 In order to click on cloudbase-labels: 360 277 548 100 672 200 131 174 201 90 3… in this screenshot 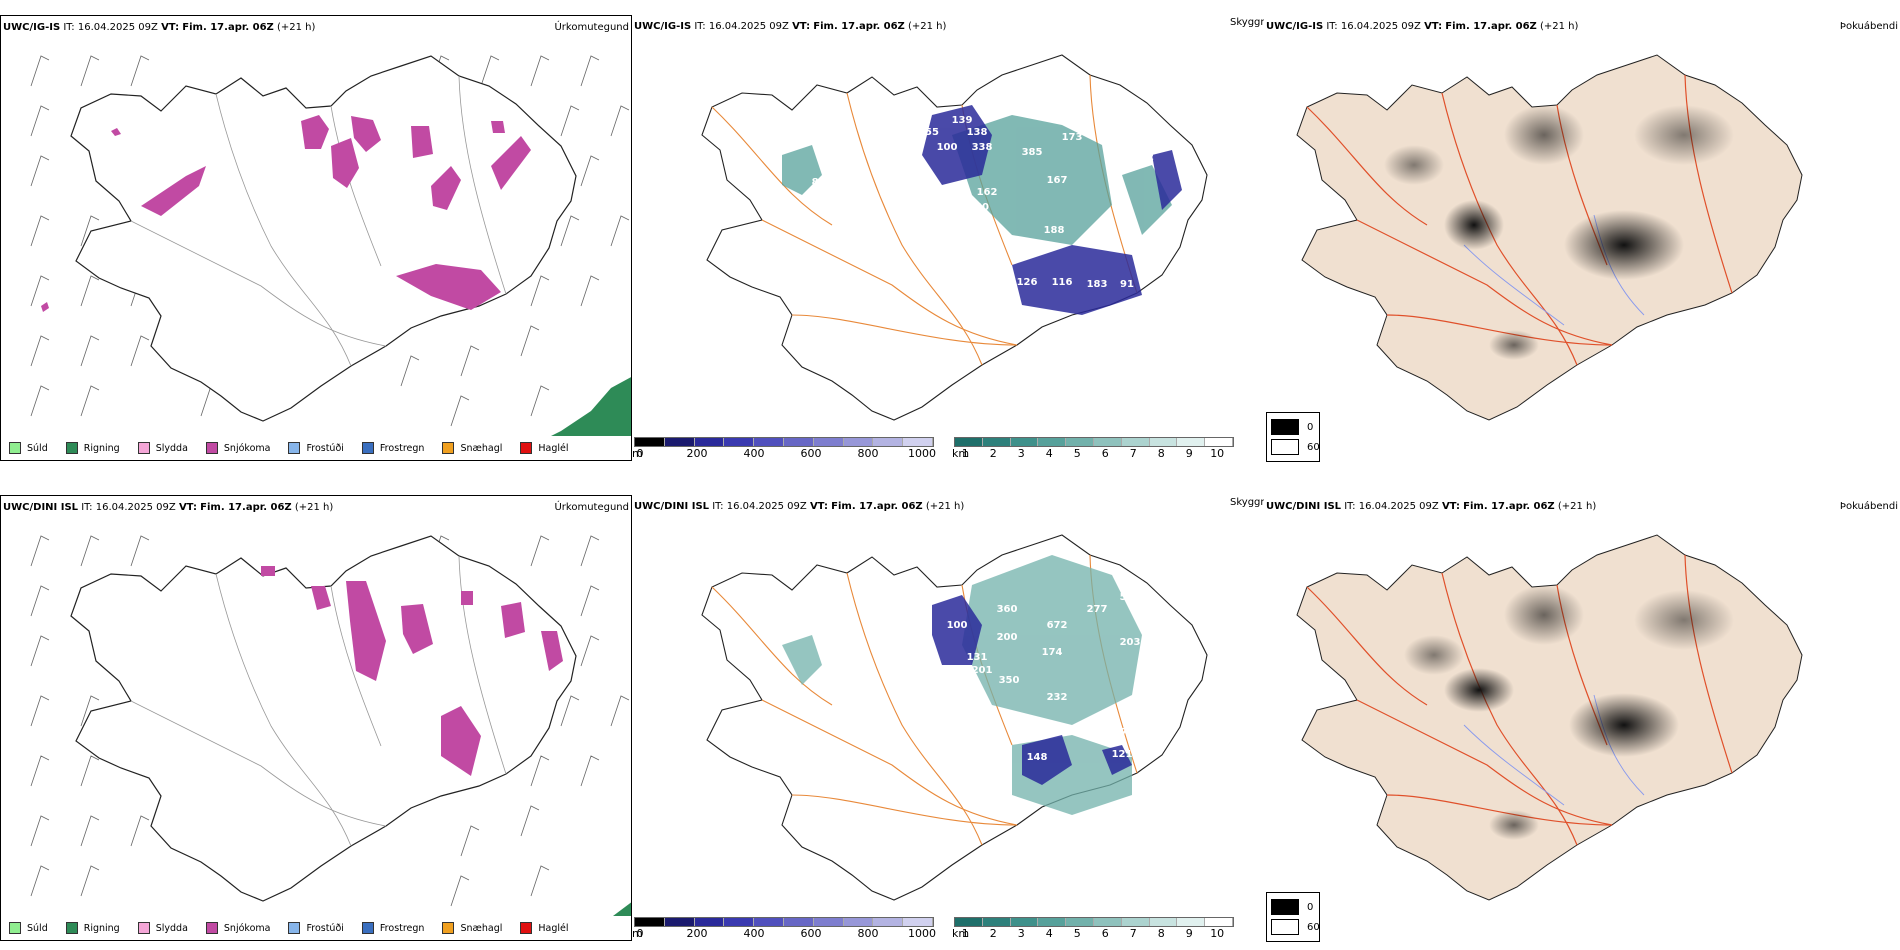, I will do `click(1063, 677)`.